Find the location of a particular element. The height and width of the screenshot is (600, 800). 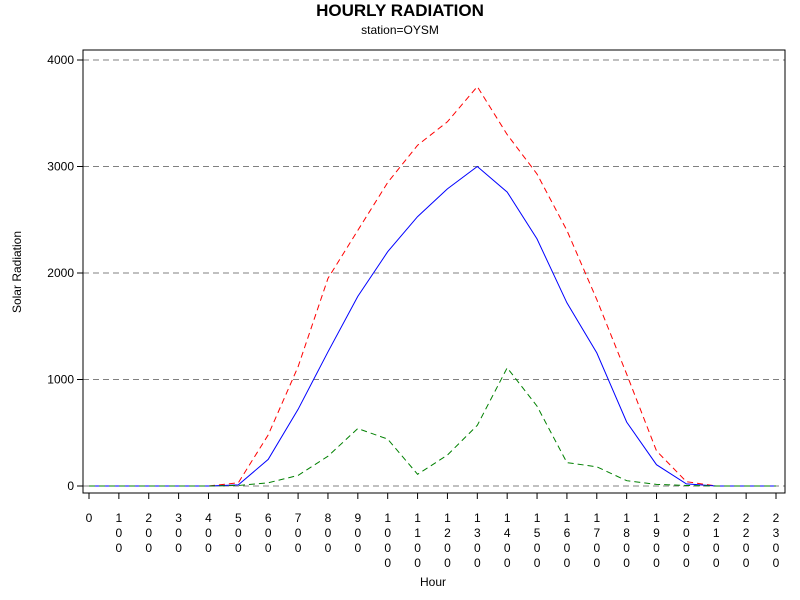

y-tick-label: 4000 is located at coordinates (60, 60).